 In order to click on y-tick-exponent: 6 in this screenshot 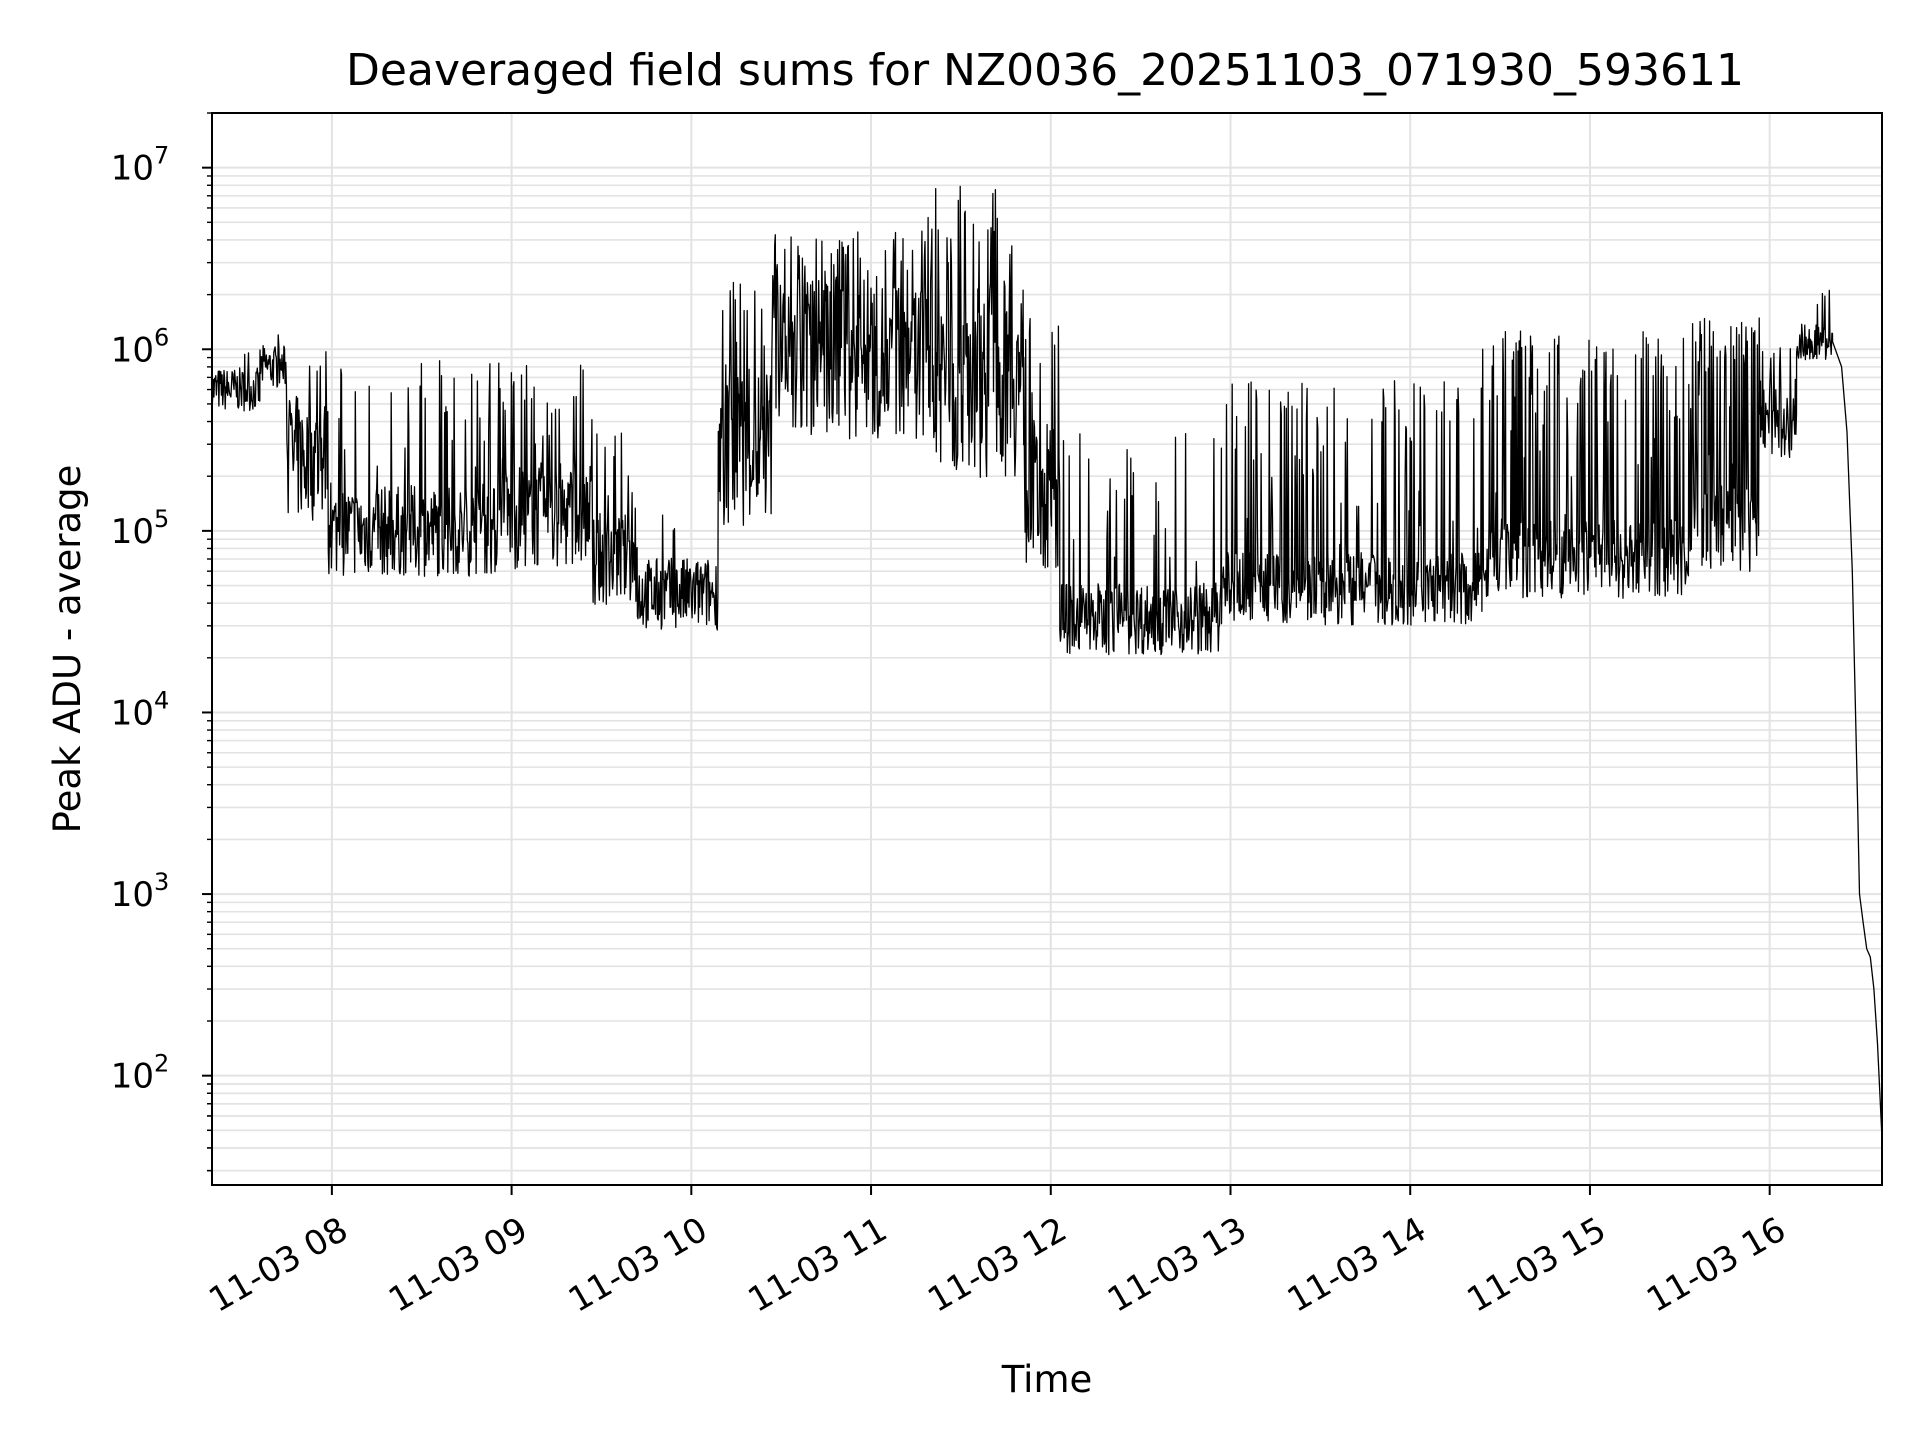, I will do `click(161, 337)`.